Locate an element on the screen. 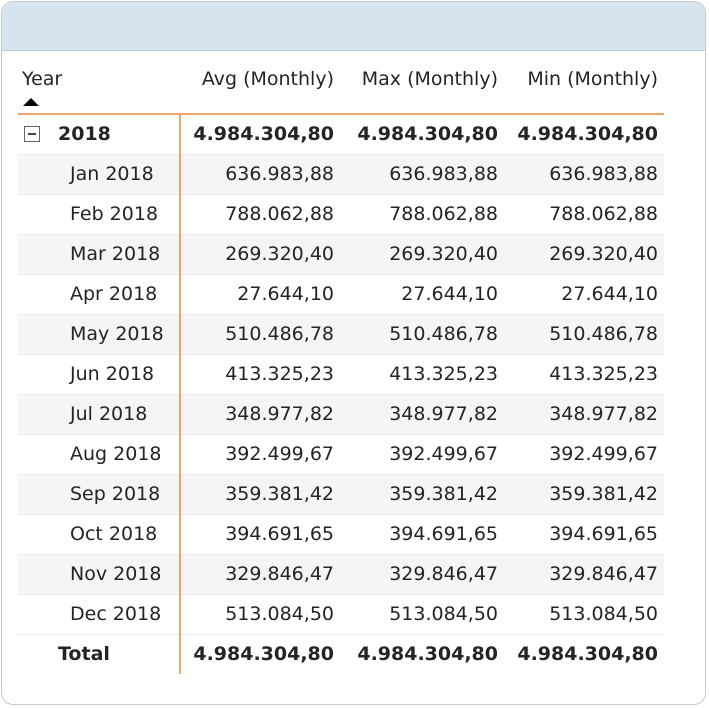  table-row: Dec 2018 513.084,50 513.084,50 513.084,50 is located at coordinates (341, 615).